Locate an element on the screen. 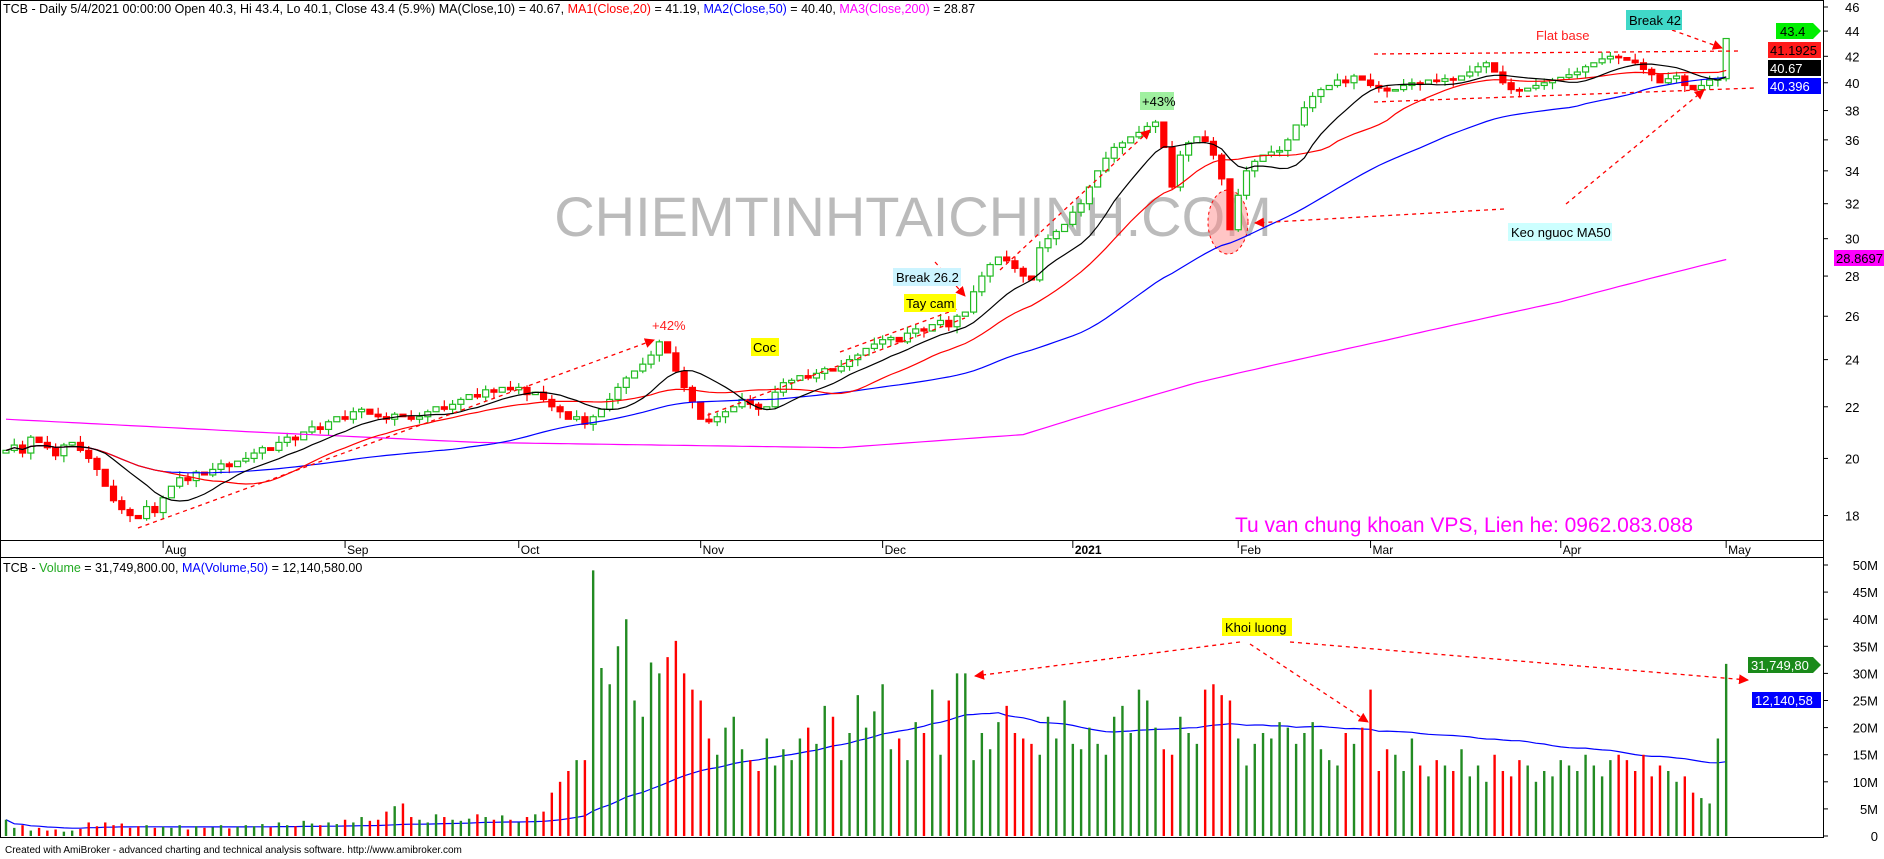 This screenshot has width=1884, height=859. ma50-label: MA2(Close,50) is located at coordinates (744, 9).